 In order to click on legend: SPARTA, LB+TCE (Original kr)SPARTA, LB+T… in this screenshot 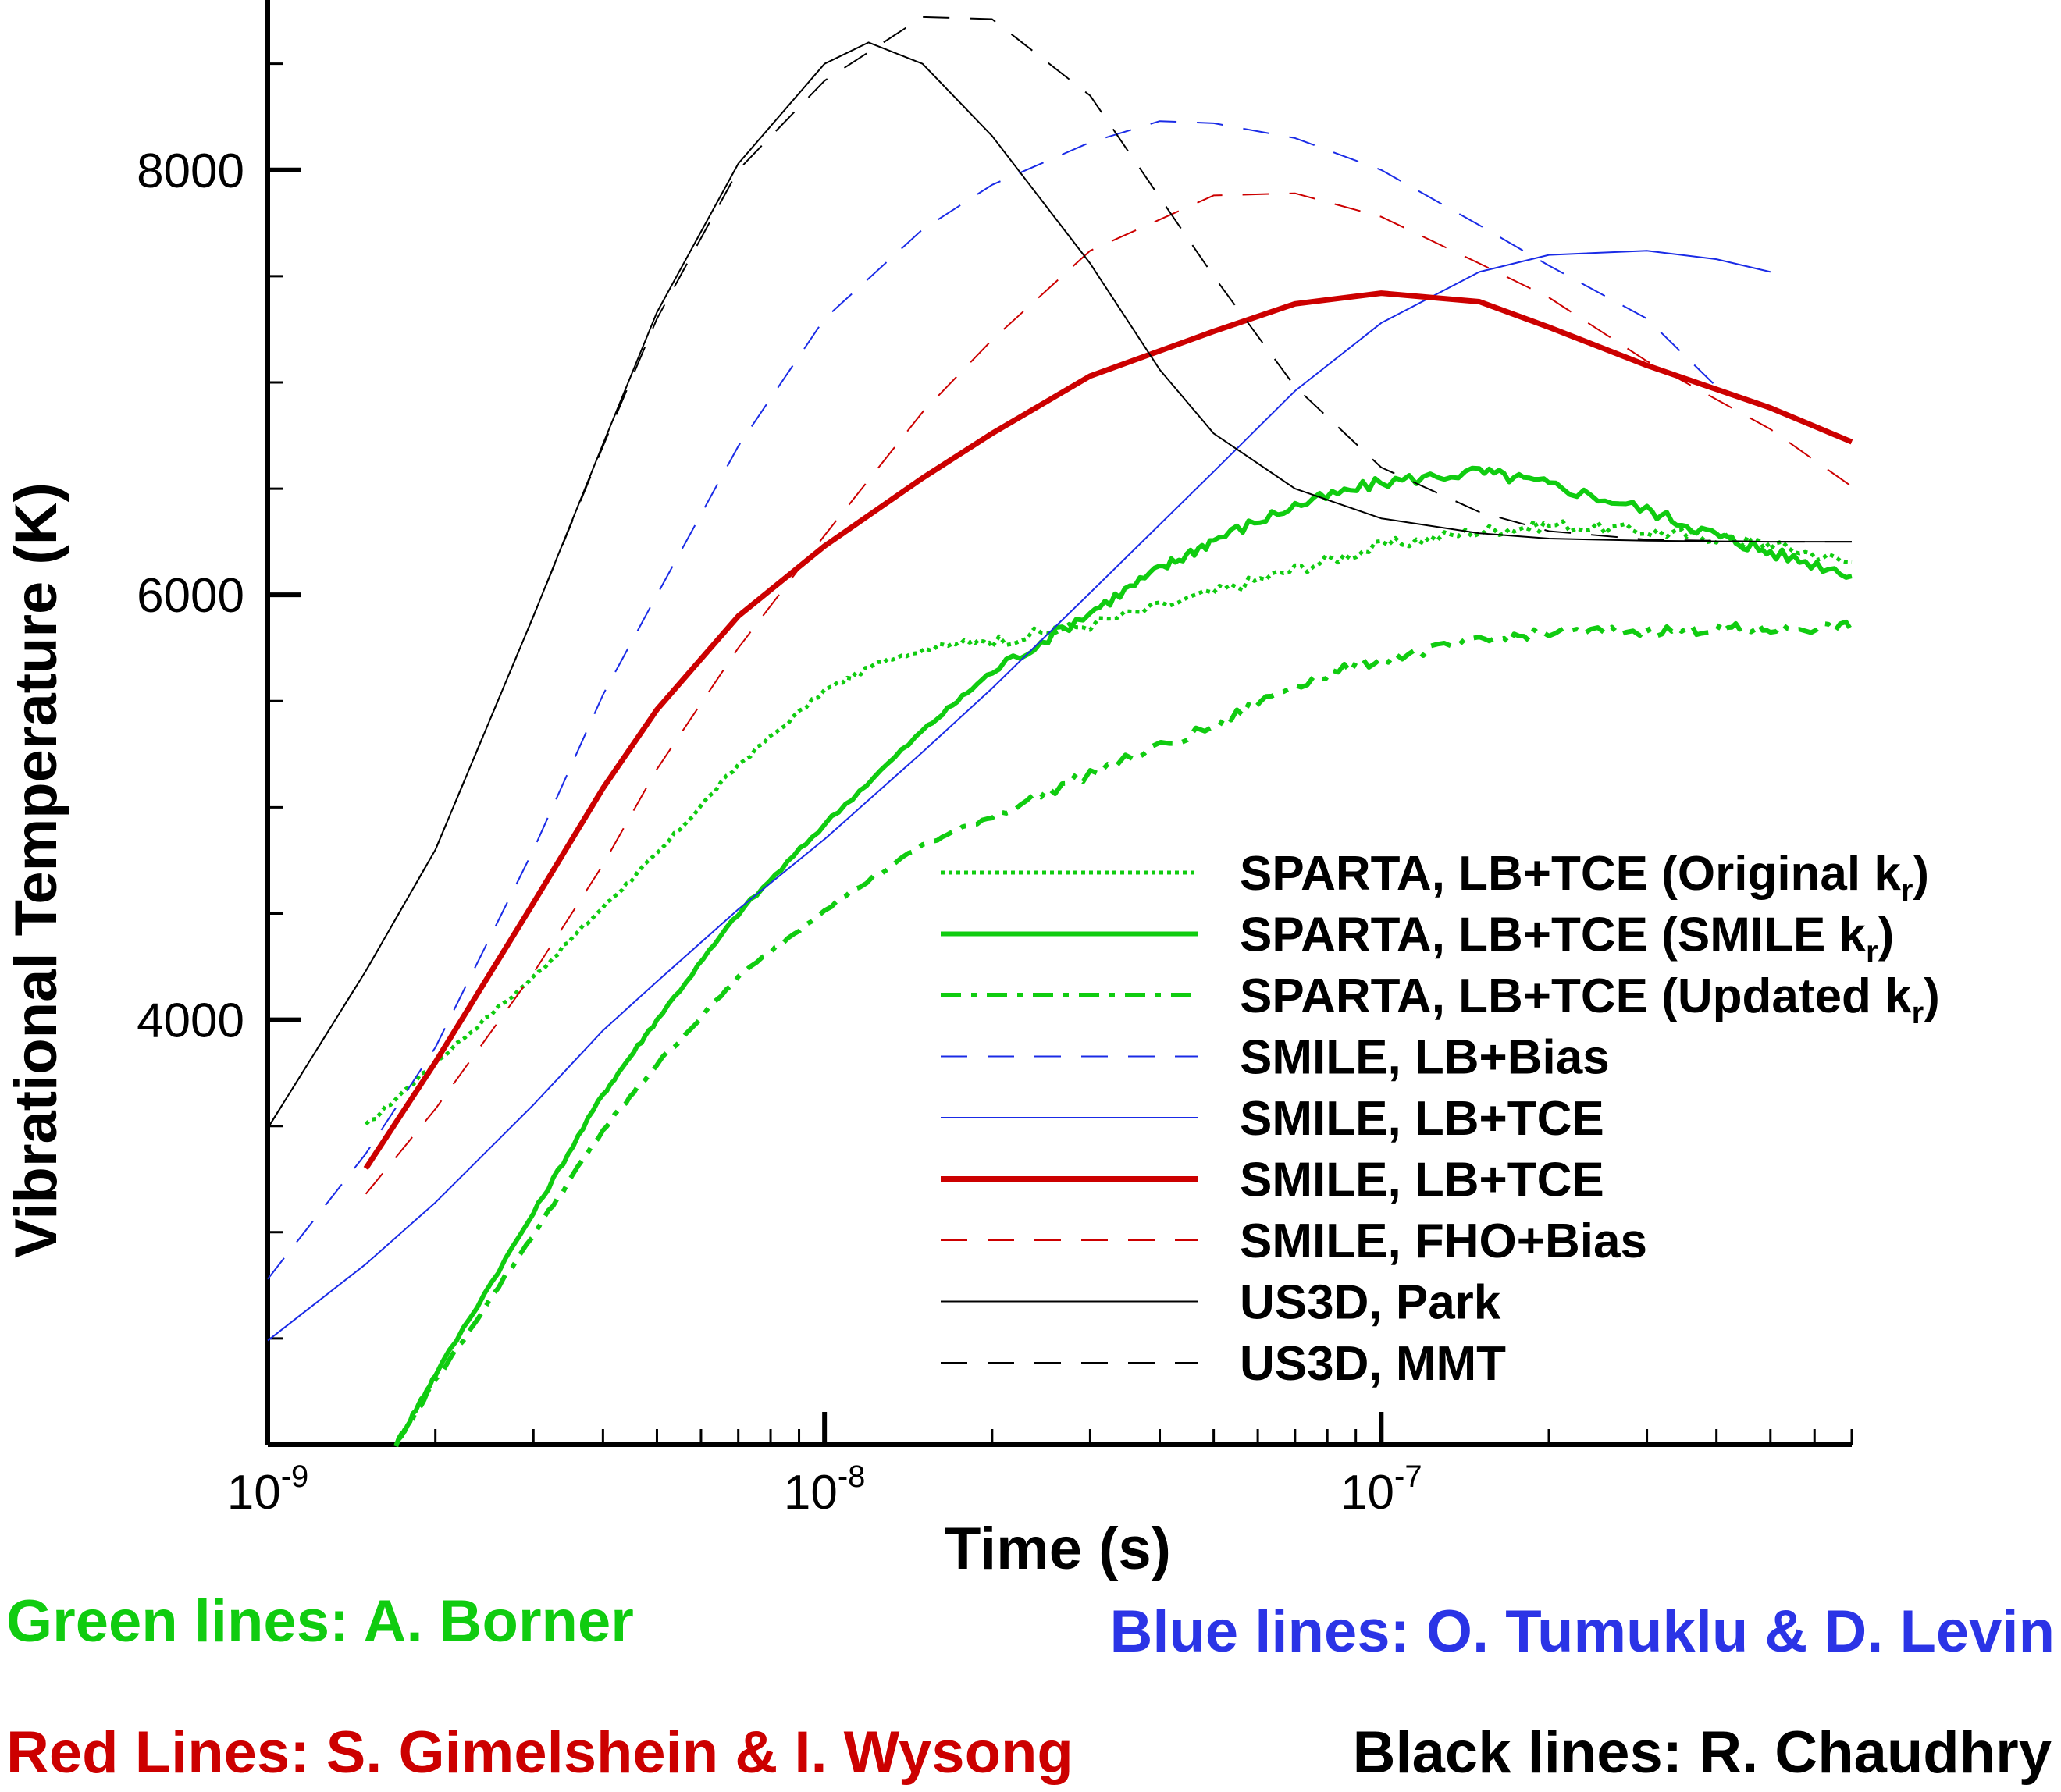, I will do `click(1440, 1119)`.